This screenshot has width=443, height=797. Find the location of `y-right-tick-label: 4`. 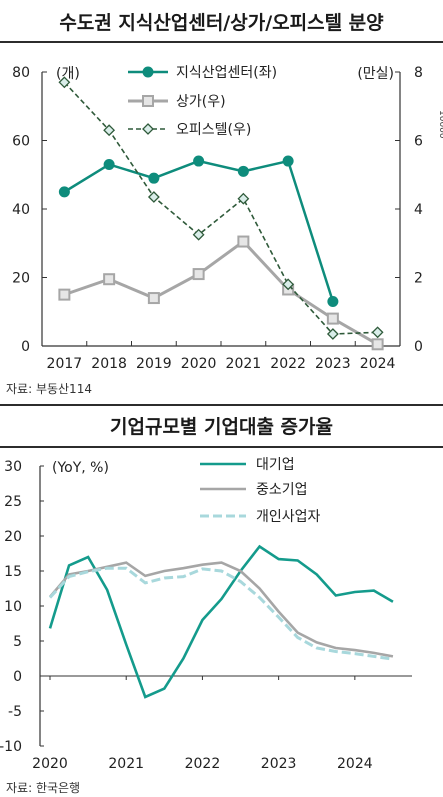

y-right-tick-label: 4 is located at coordinates (418, 210).